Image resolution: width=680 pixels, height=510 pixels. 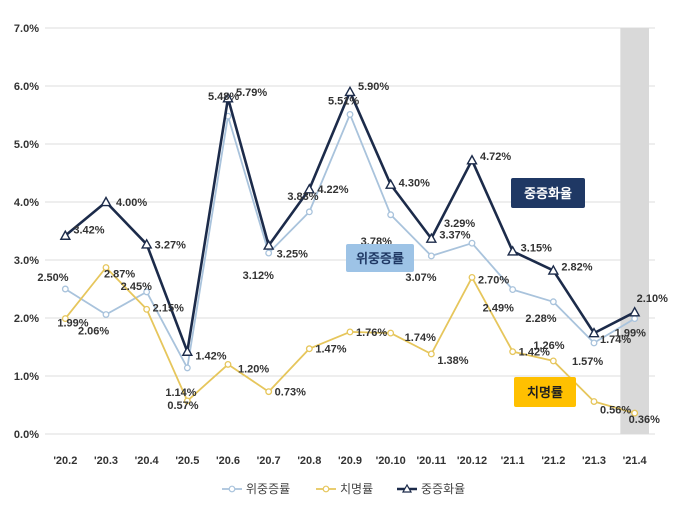 I want to click on data-label: 3.27%, so click(x=170, y=245).